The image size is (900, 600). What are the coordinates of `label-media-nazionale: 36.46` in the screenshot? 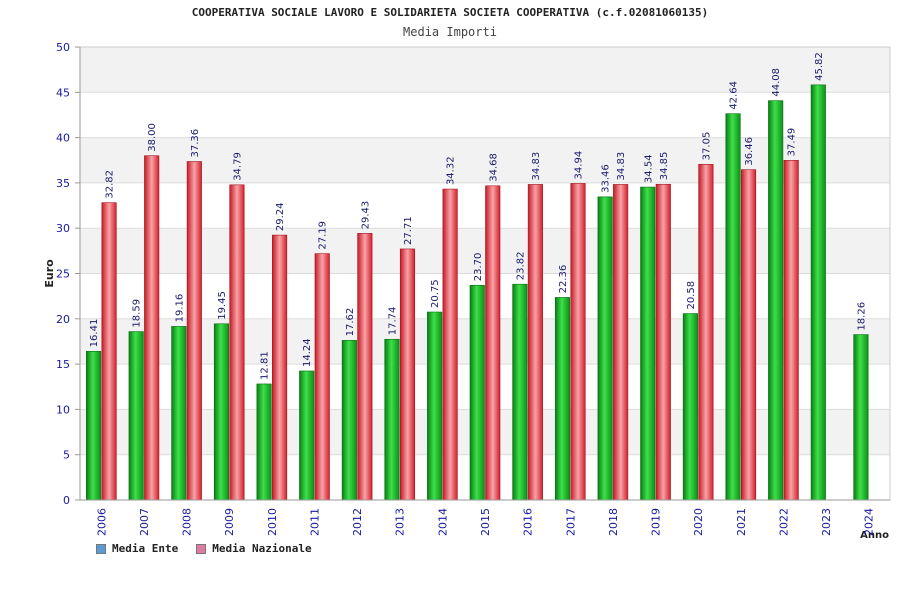 It's located at (749, 151).